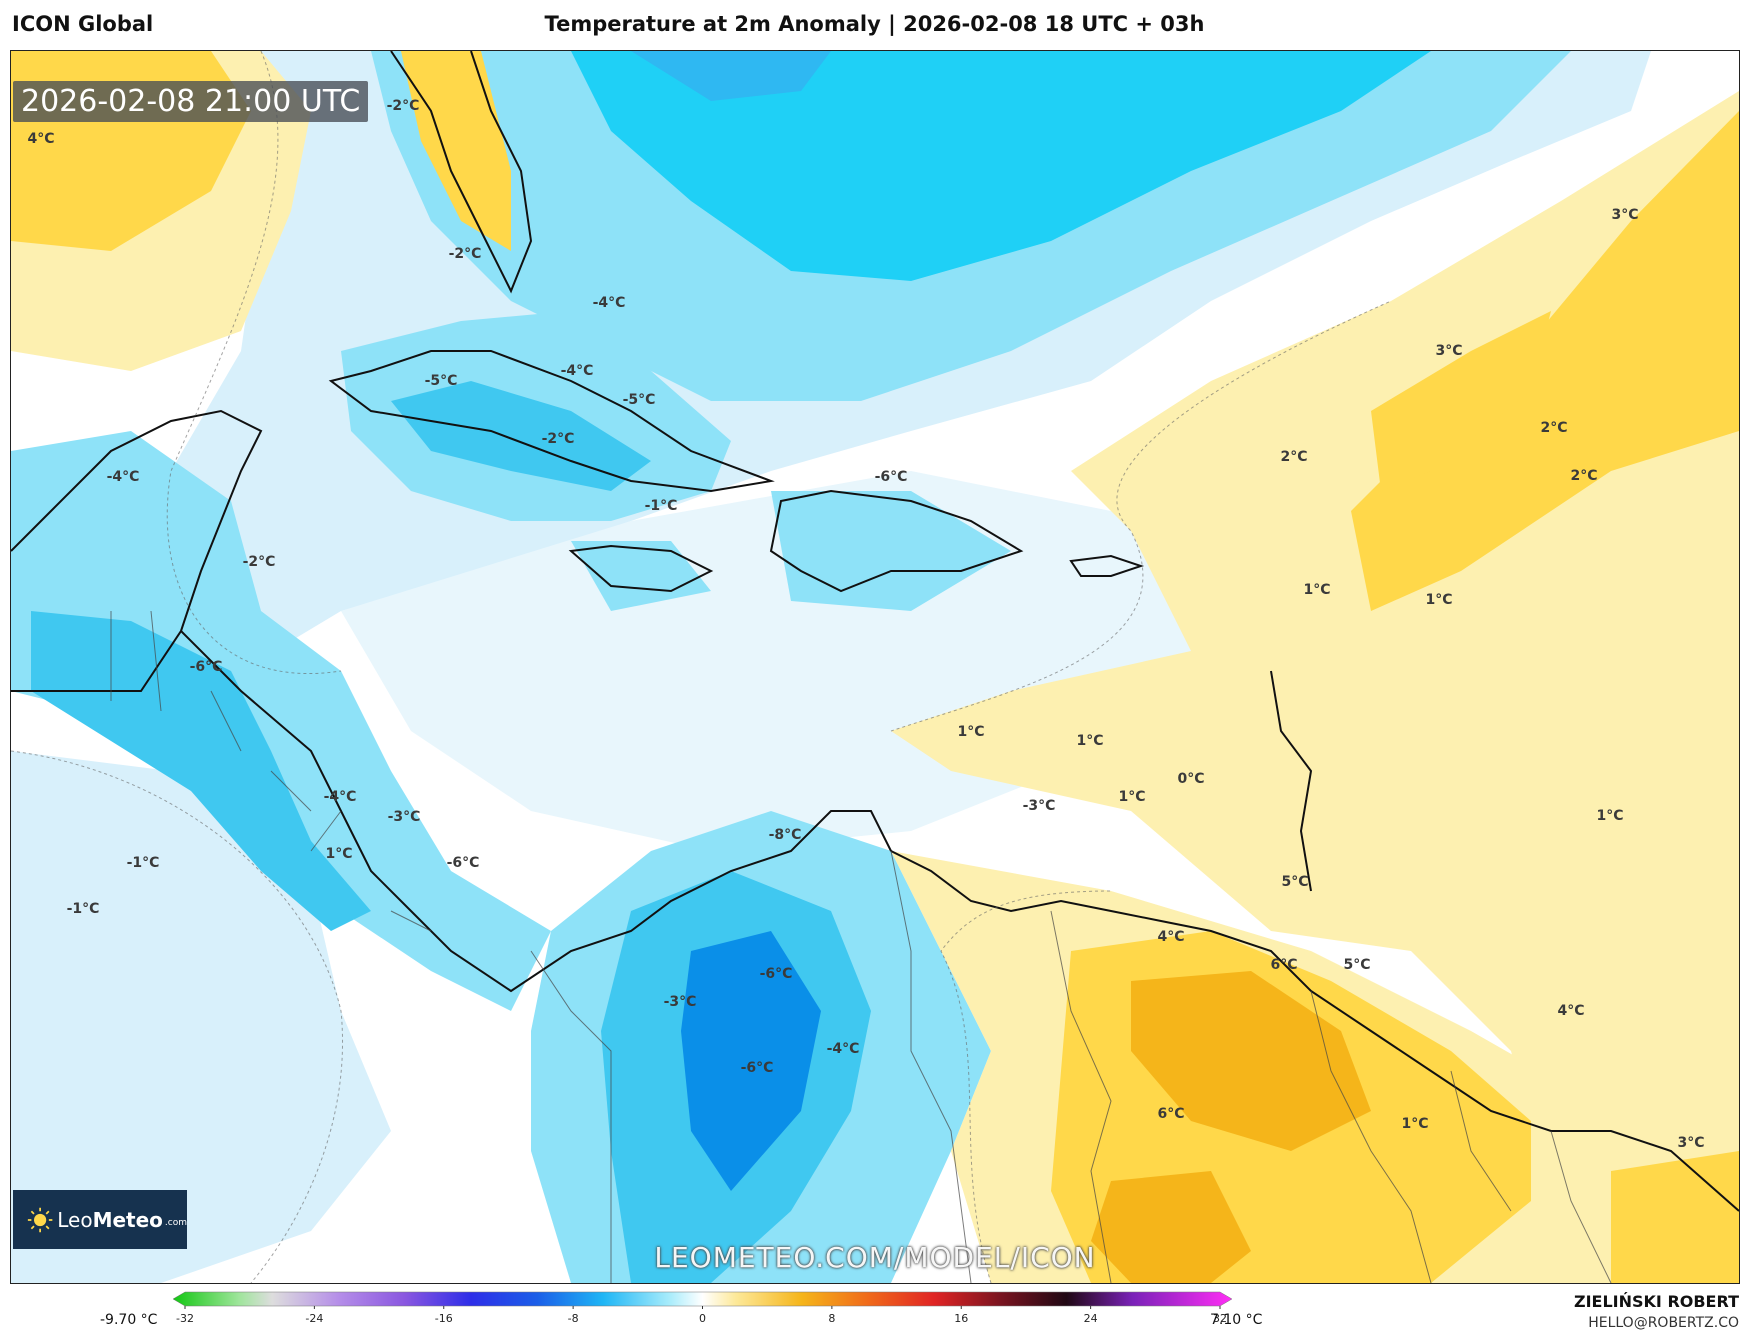 Image resolution: width=1749 pixels, height=1338 pixels. I want to click on contour-label: -8°C, so click(785, 835).